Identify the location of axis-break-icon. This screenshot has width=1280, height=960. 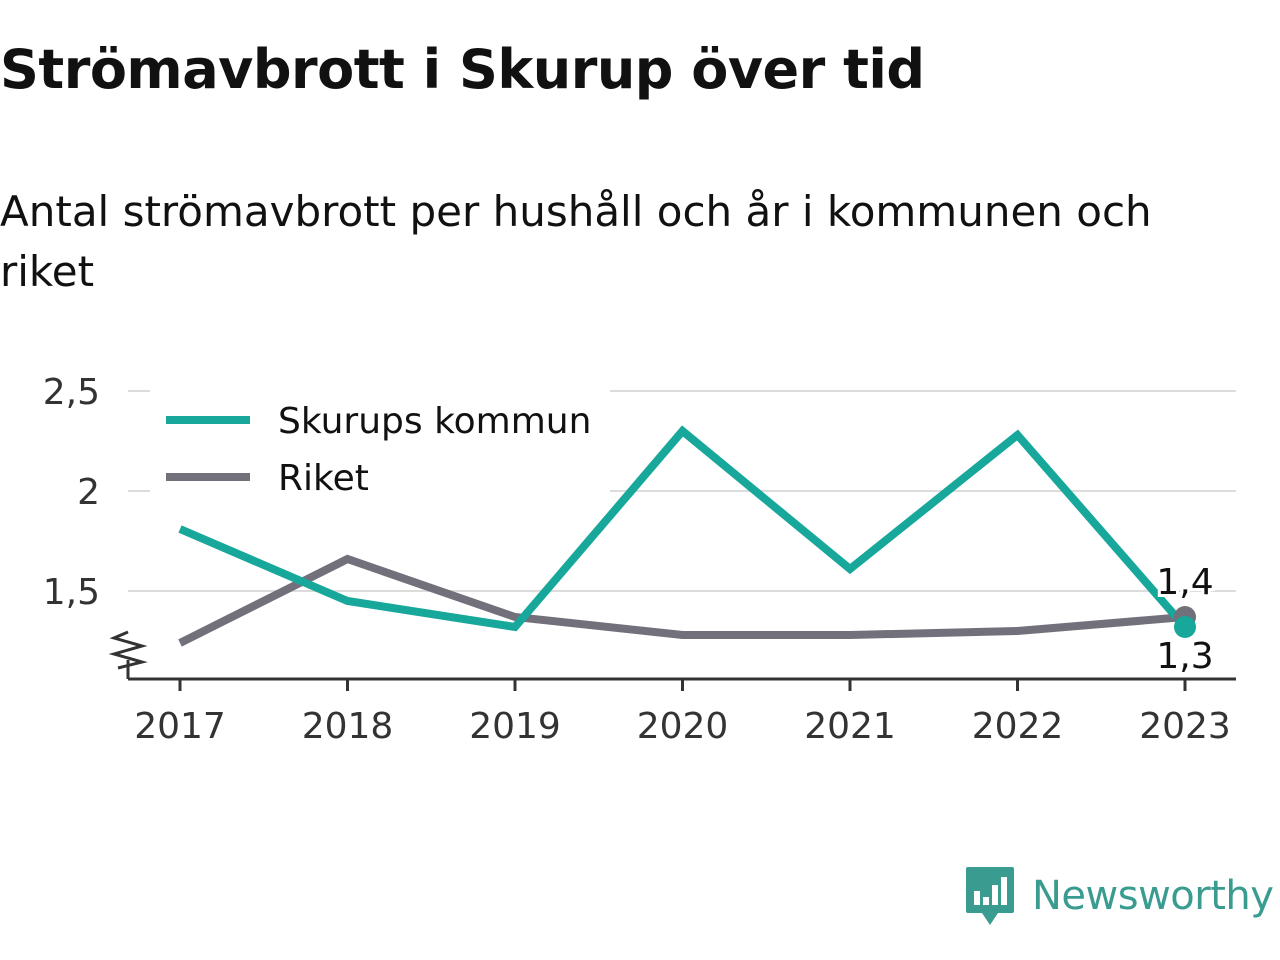
(128, 650).